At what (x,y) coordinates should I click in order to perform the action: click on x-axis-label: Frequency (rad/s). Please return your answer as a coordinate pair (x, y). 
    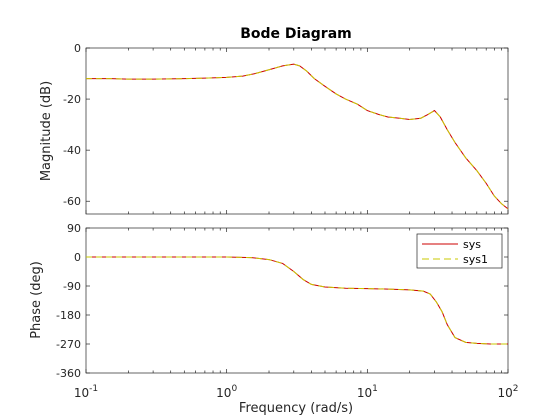
    Looking at the image, I should click on (296, 408).